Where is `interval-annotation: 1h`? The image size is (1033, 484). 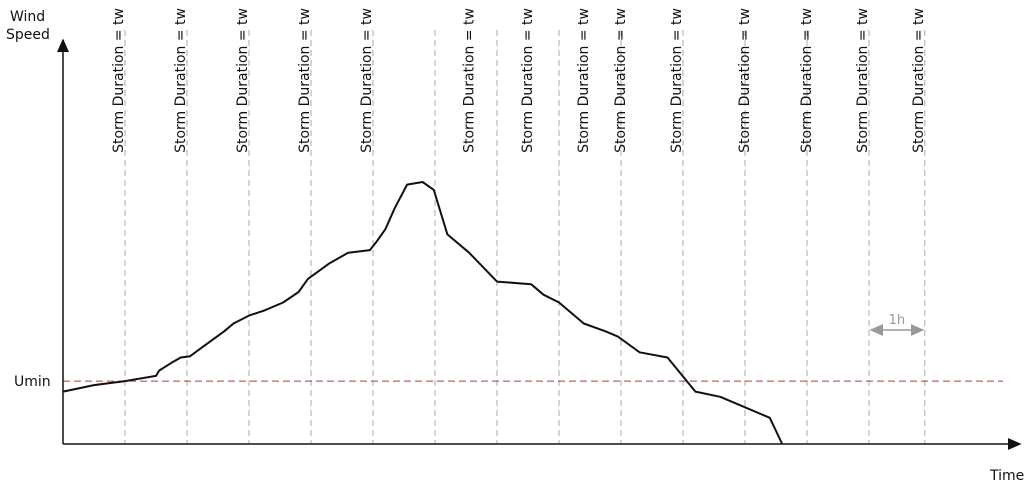
interval-annotation: 1h is located at coordinates (897, 324).